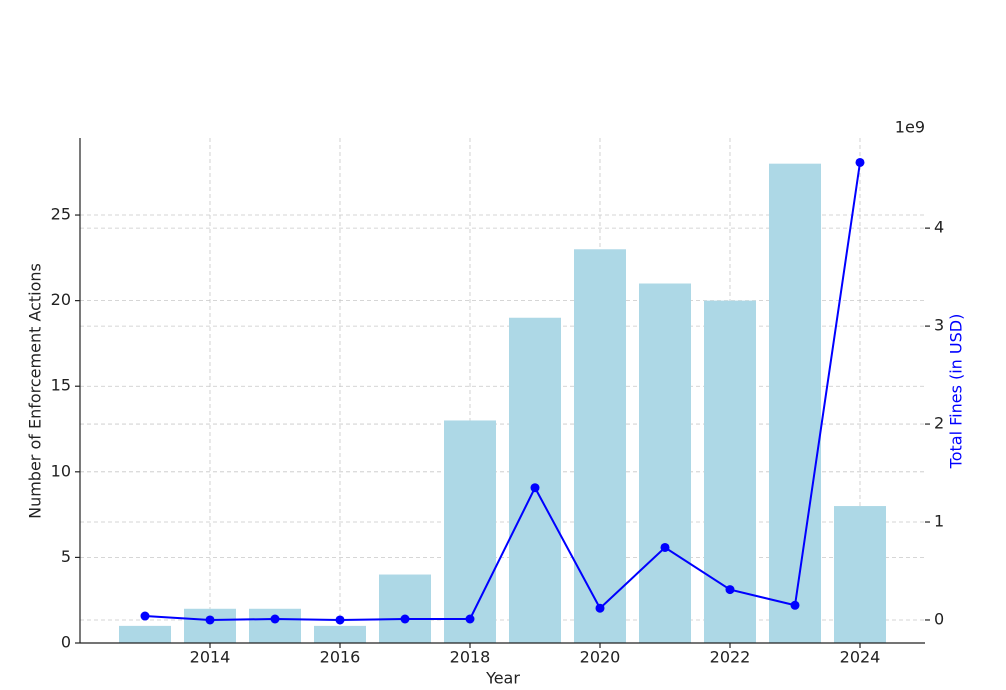  What do you see at coordinates (66, 556) in the screenshot?
I see `y-tick-label: 5` at bounding box center [66, 556].